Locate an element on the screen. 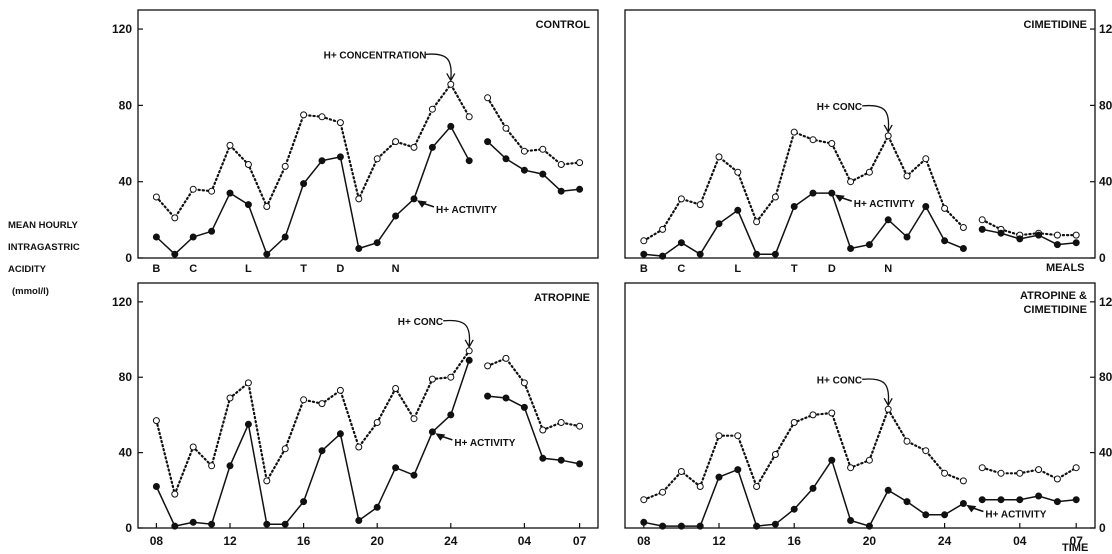 This screenshot has width=1112, height=554. y-axis-label-line-2: INTRAGASTRIC is located at coordinates (44, 247).